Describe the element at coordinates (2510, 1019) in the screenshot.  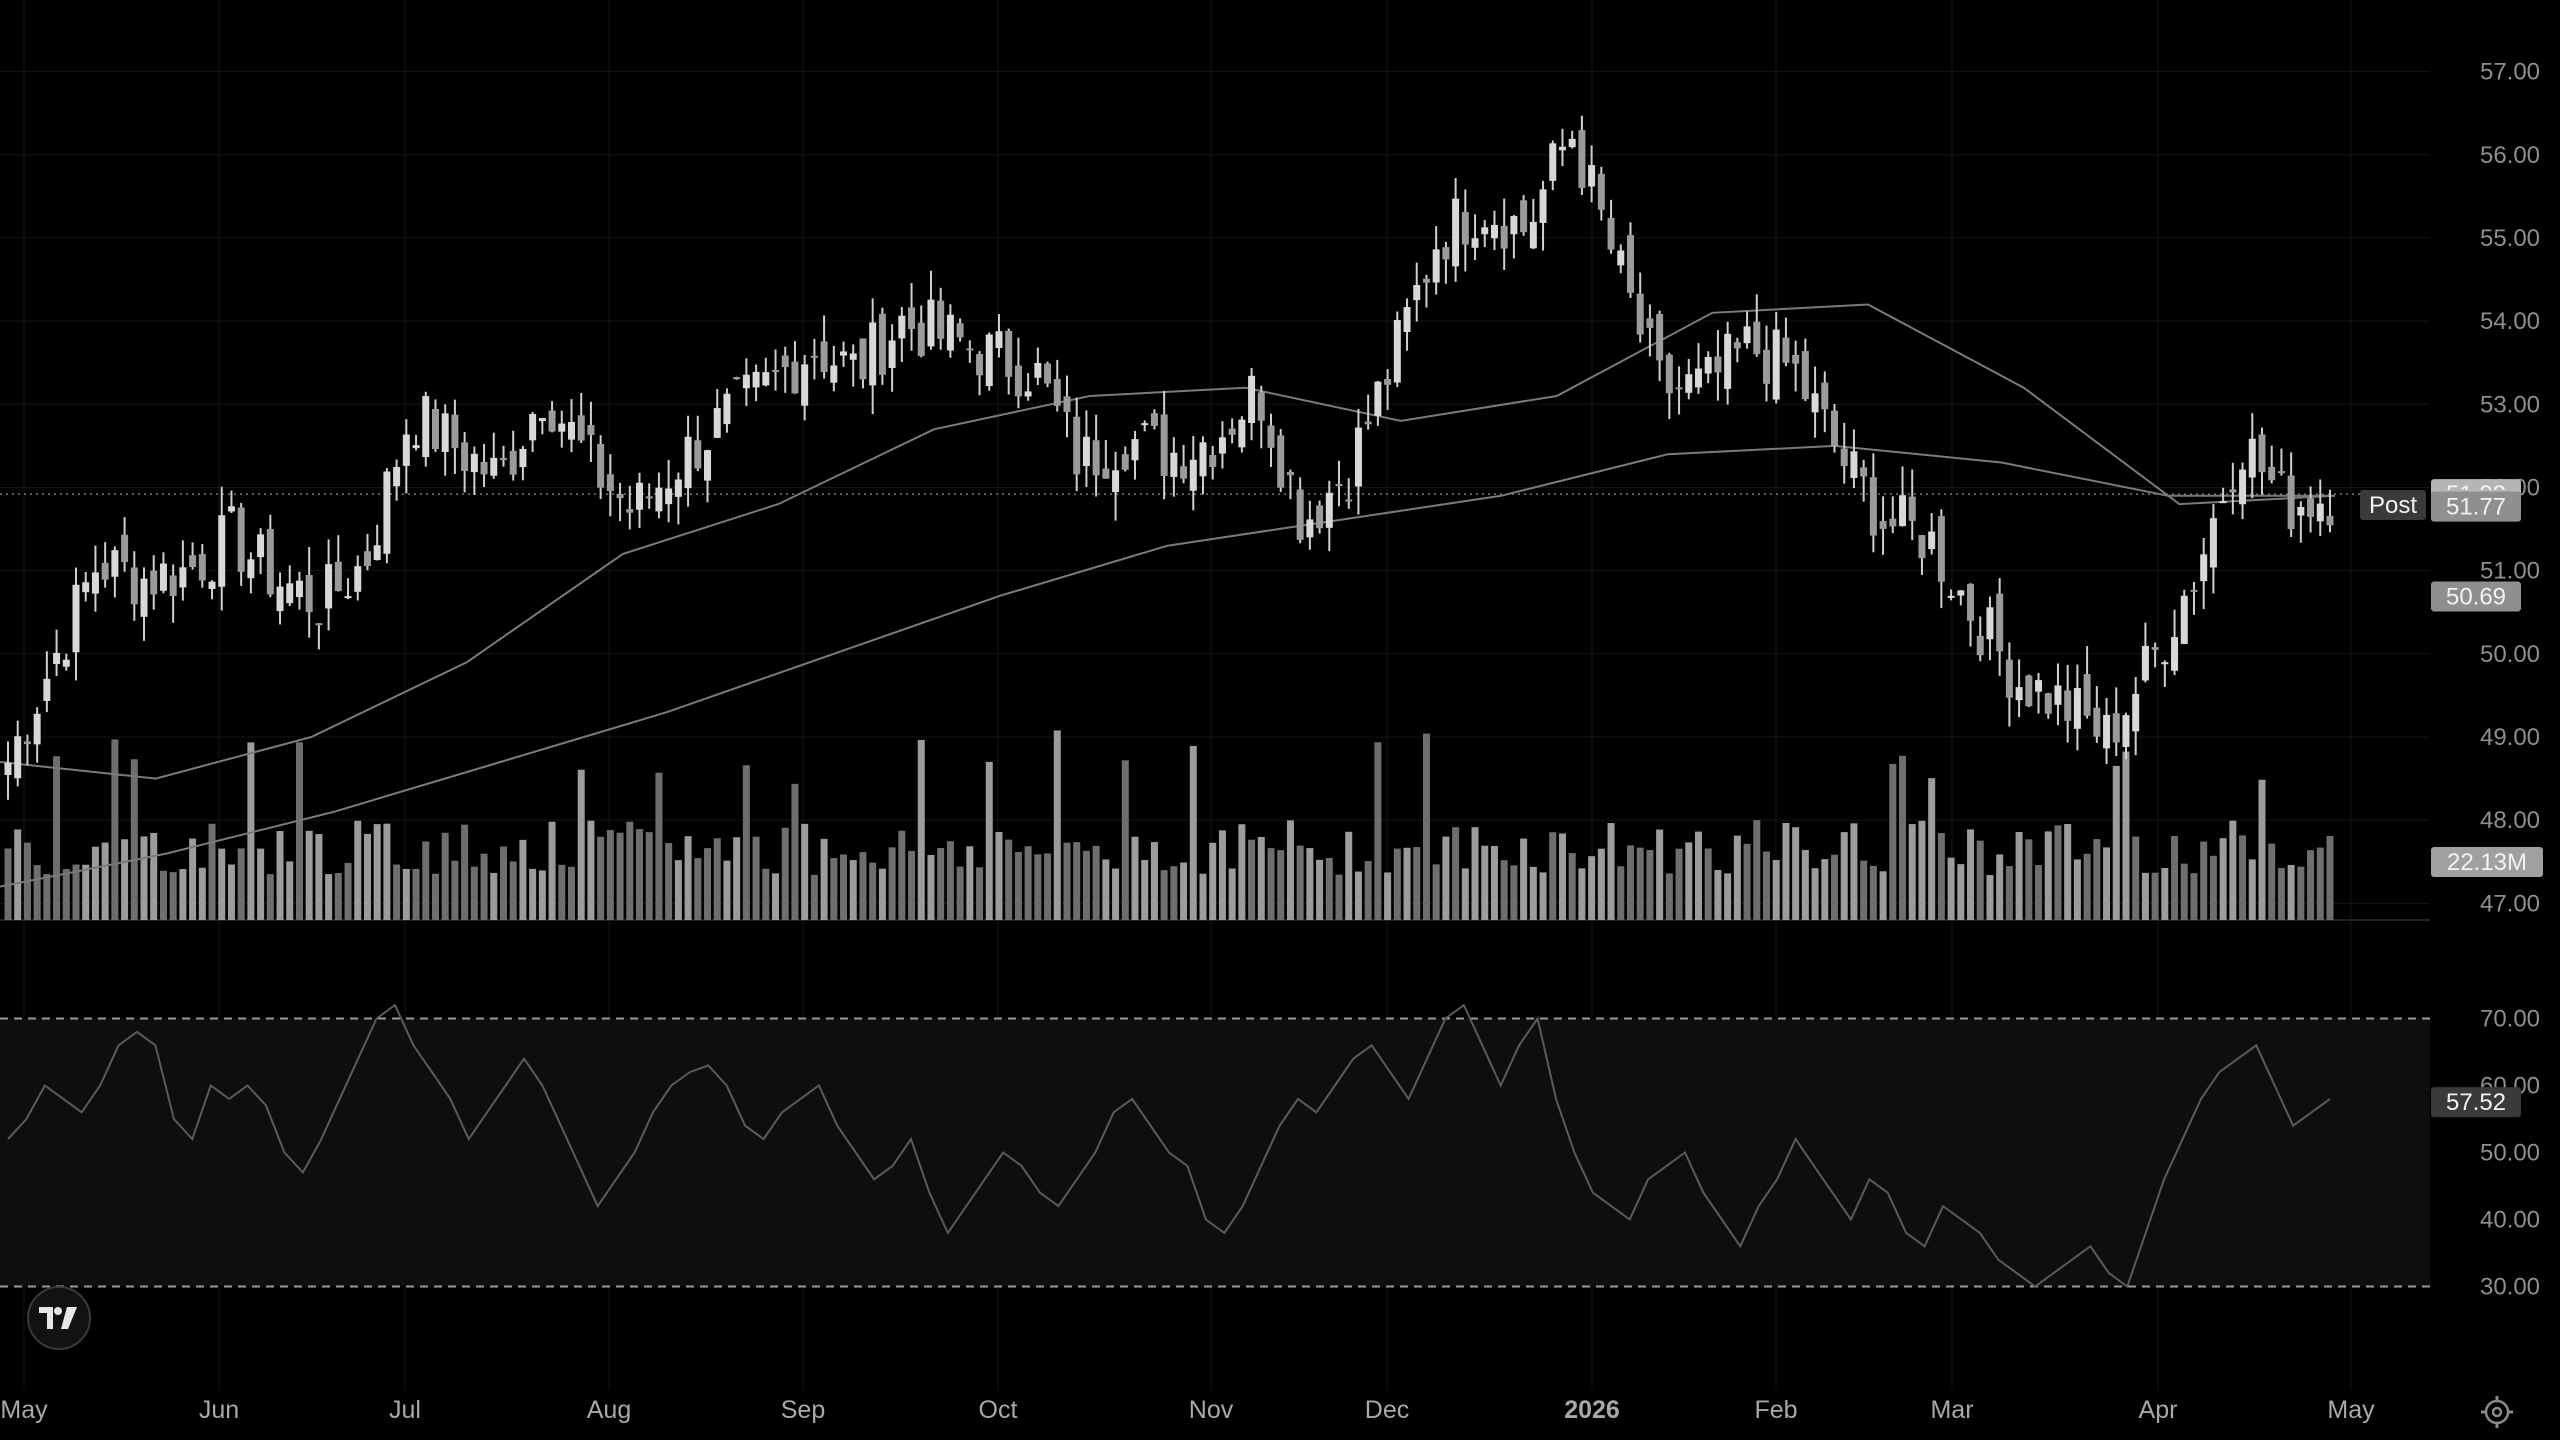
I see `rsi-tick-label: 70.00` at that location.